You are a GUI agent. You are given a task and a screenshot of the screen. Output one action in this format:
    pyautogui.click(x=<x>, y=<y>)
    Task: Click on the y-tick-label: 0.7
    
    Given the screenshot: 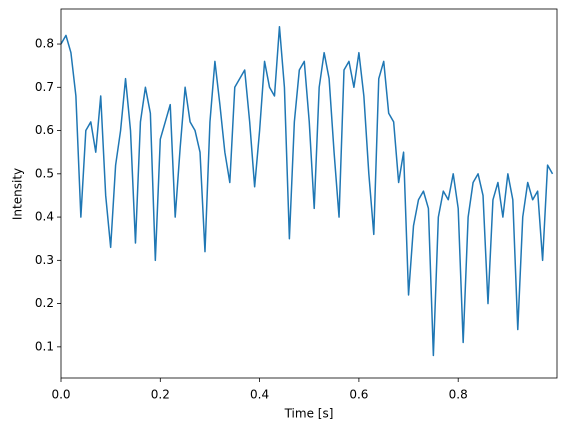 What is the action you would take?
    pyautogui.click(x=44, y=87)
    